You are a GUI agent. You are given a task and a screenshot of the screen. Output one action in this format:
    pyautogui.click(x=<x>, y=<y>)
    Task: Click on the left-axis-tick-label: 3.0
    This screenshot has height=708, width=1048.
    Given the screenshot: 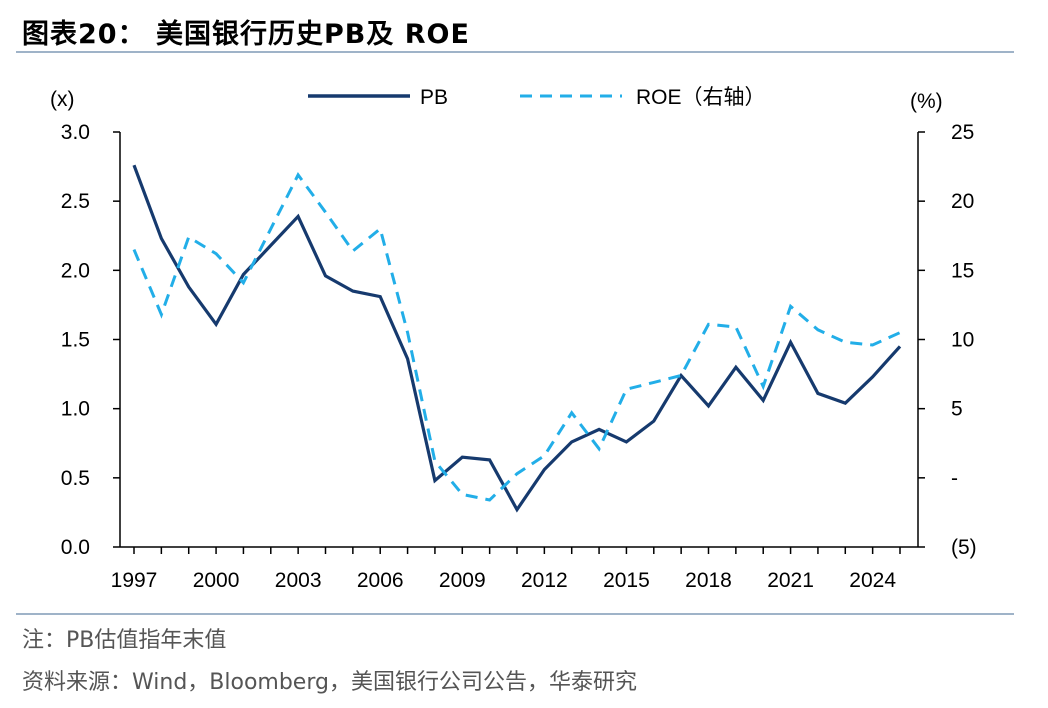 What is the action you would take?
    pyautogui.click(x=75, y=132)
    